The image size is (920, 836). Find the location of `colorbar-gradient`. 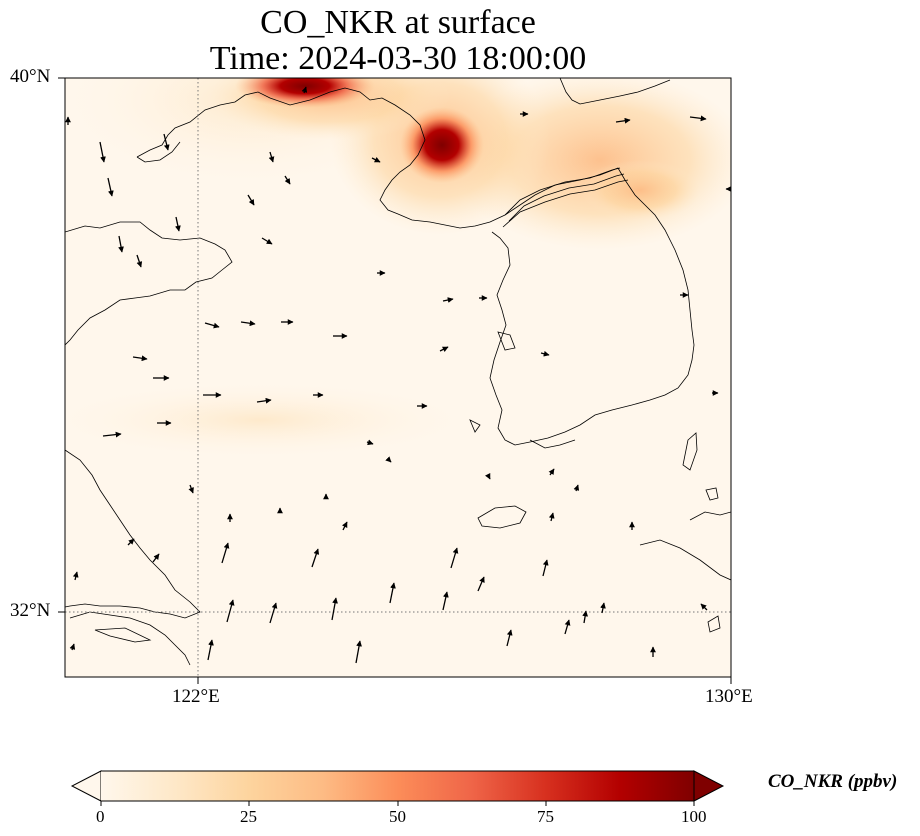

colorbar-gradient is located at coordinates (397, 786).